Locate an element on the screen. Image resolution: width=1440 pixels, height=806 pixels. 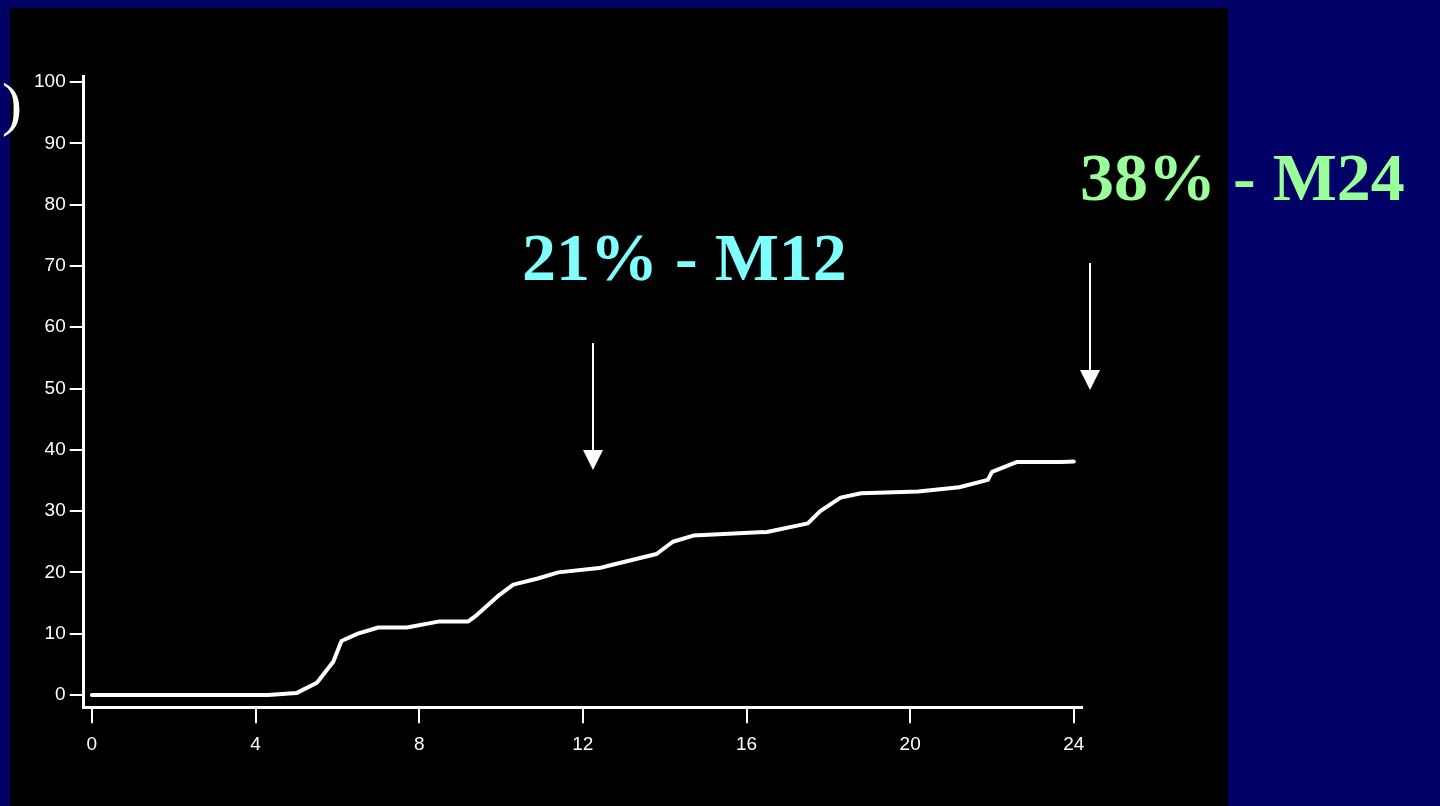
x-tick-label: 0 is located at coordinates (92, 743).